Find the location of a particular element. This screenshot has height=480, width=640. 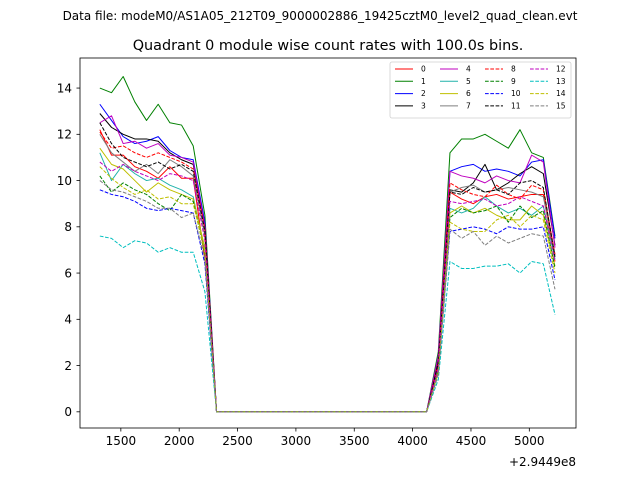

legend-label-5: 5 is located at coordinates (468, 81).